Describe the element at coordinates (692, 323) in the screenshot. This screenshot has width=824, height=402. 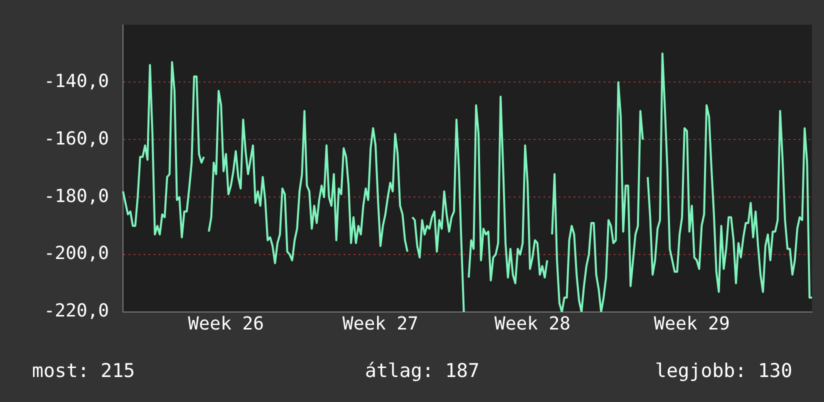
I see `x-tick-label: Week 29` at that location.